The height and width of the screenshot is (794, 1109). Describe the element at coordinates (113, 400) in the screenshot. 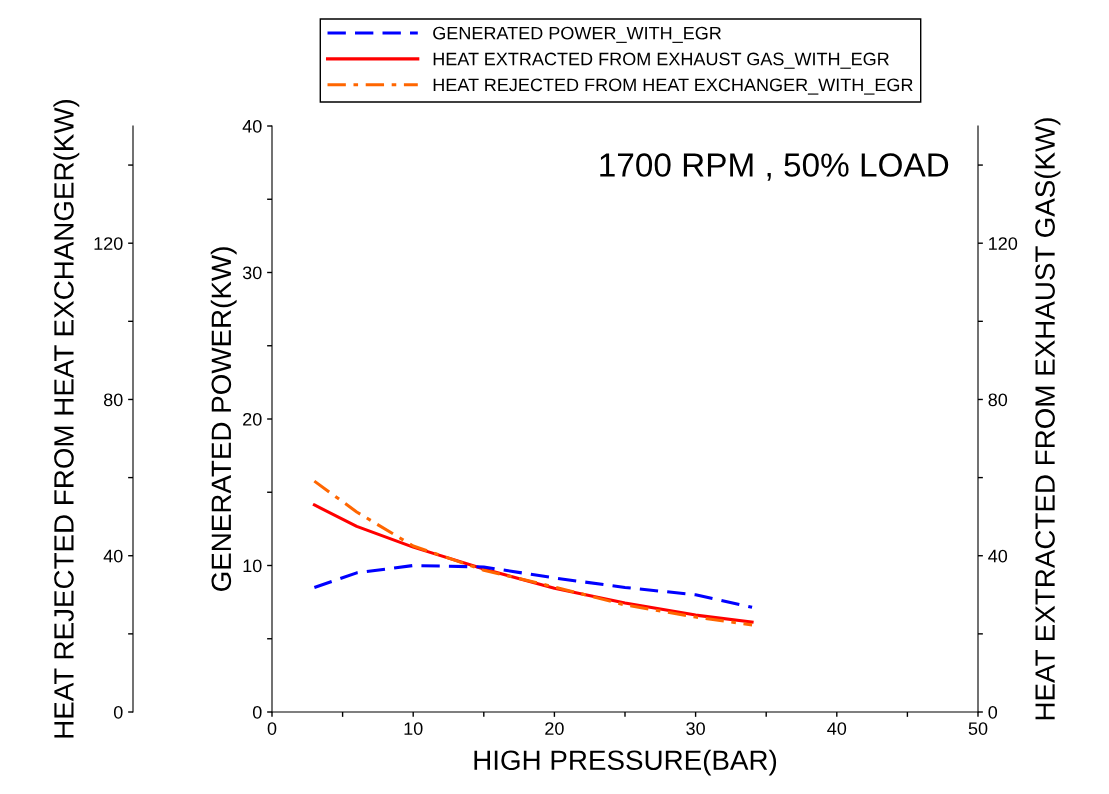

I see `y3-tick-label: 80` at that location.